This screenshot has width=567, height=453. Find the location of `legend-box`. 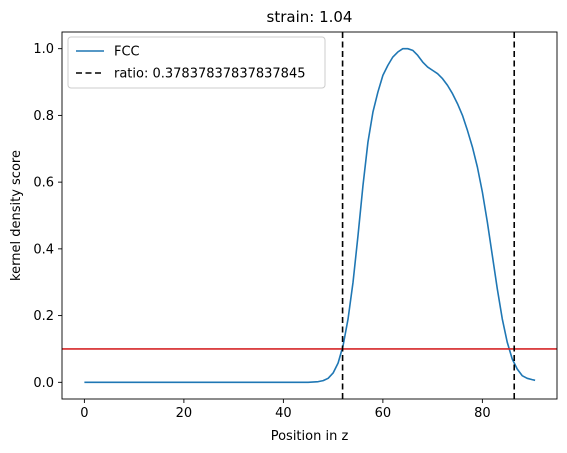

legend-box is located at coordinates (196, 62).